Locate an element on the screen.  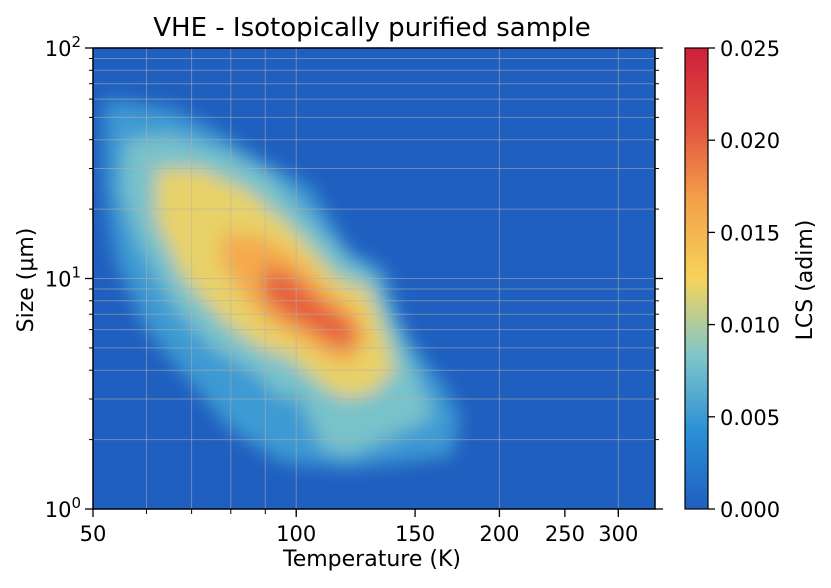
y-tick-label: 10⁰ is located at coordinates (63, 508).